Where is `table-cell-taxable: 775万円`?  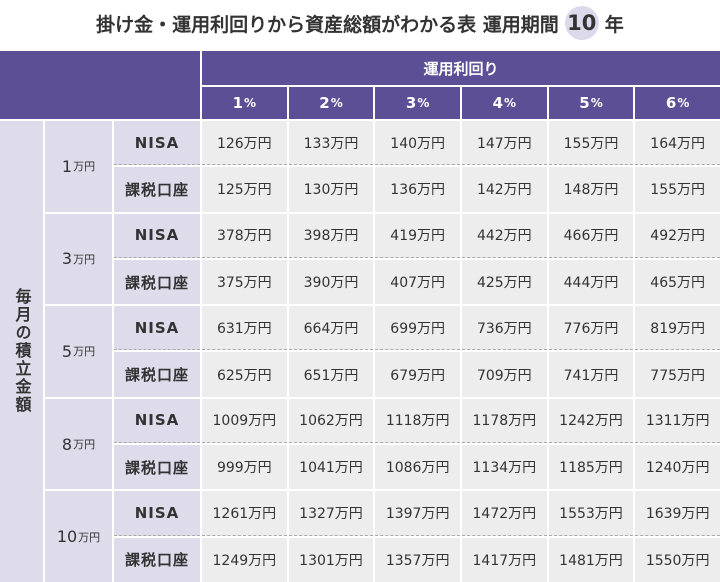
table-cell-taxable: 775万円 is located at coordinates (677, 374).